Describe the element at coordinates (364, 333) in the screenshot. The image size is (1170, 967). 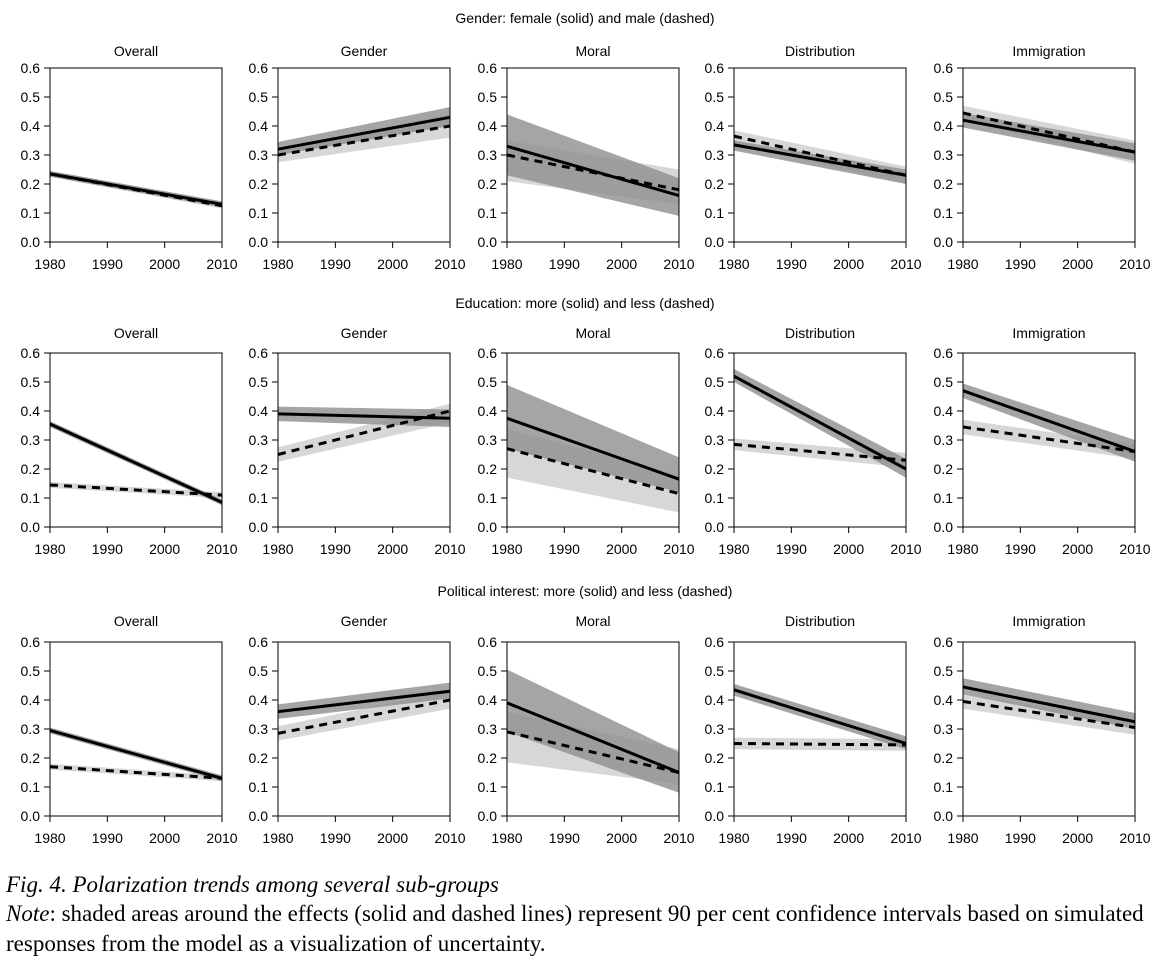
I see `panel-title: Gender` at that location.